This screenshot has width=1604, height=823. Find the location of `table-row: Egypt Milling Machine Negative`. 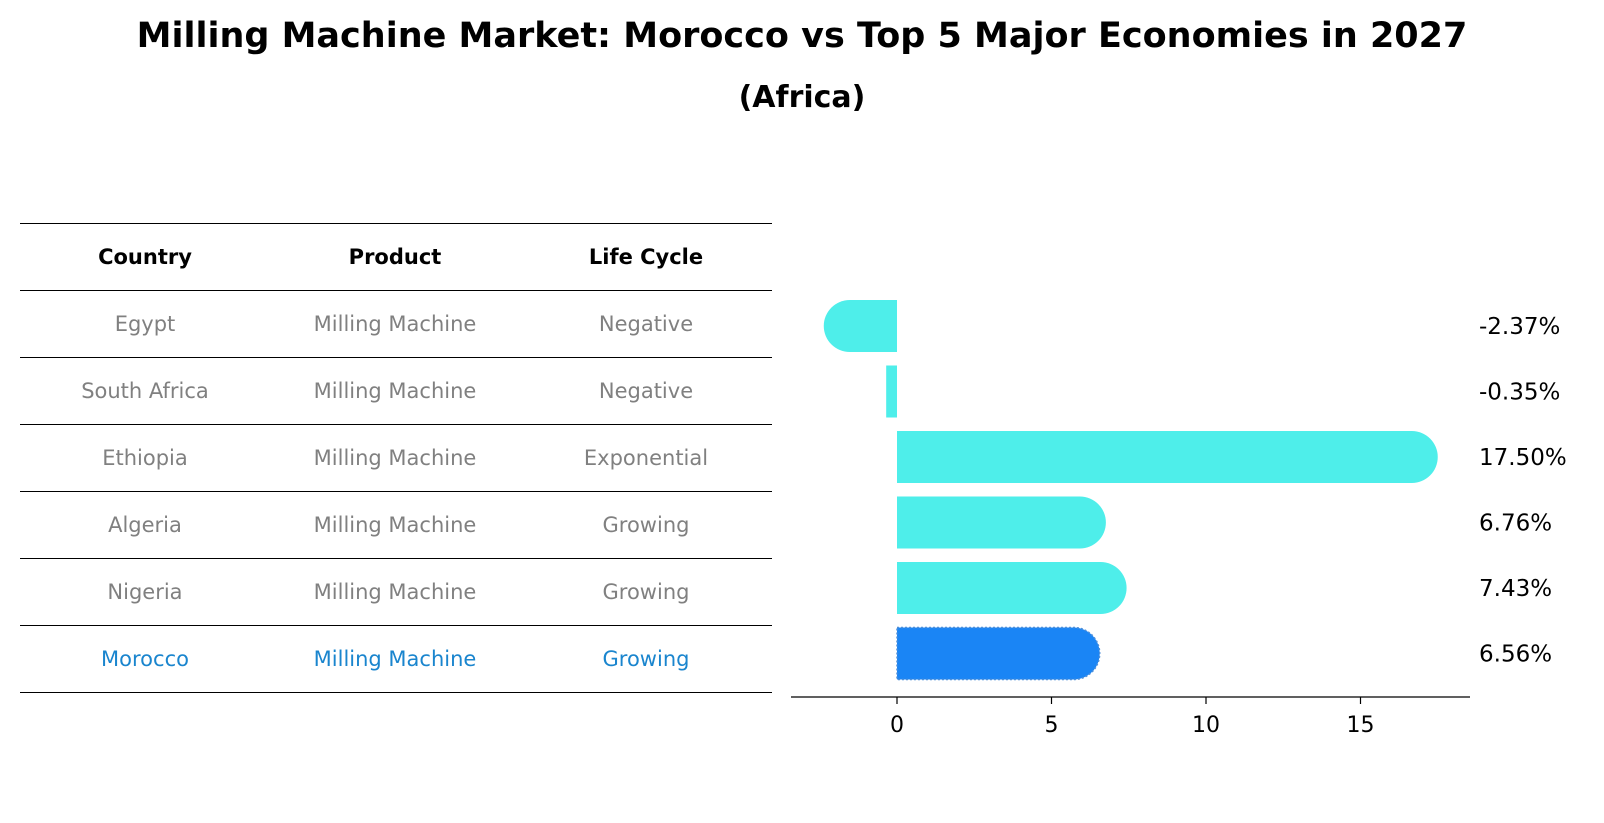

table-row: Egypt Milling Machine Negative is located at coordinates (396, 323).